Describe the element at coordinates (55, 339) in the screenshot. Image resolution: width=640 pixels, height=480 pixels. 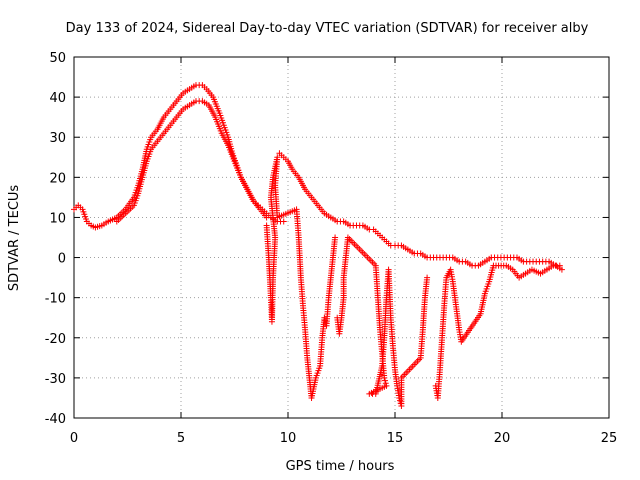
I see `y-tick-label: -20` at that location.